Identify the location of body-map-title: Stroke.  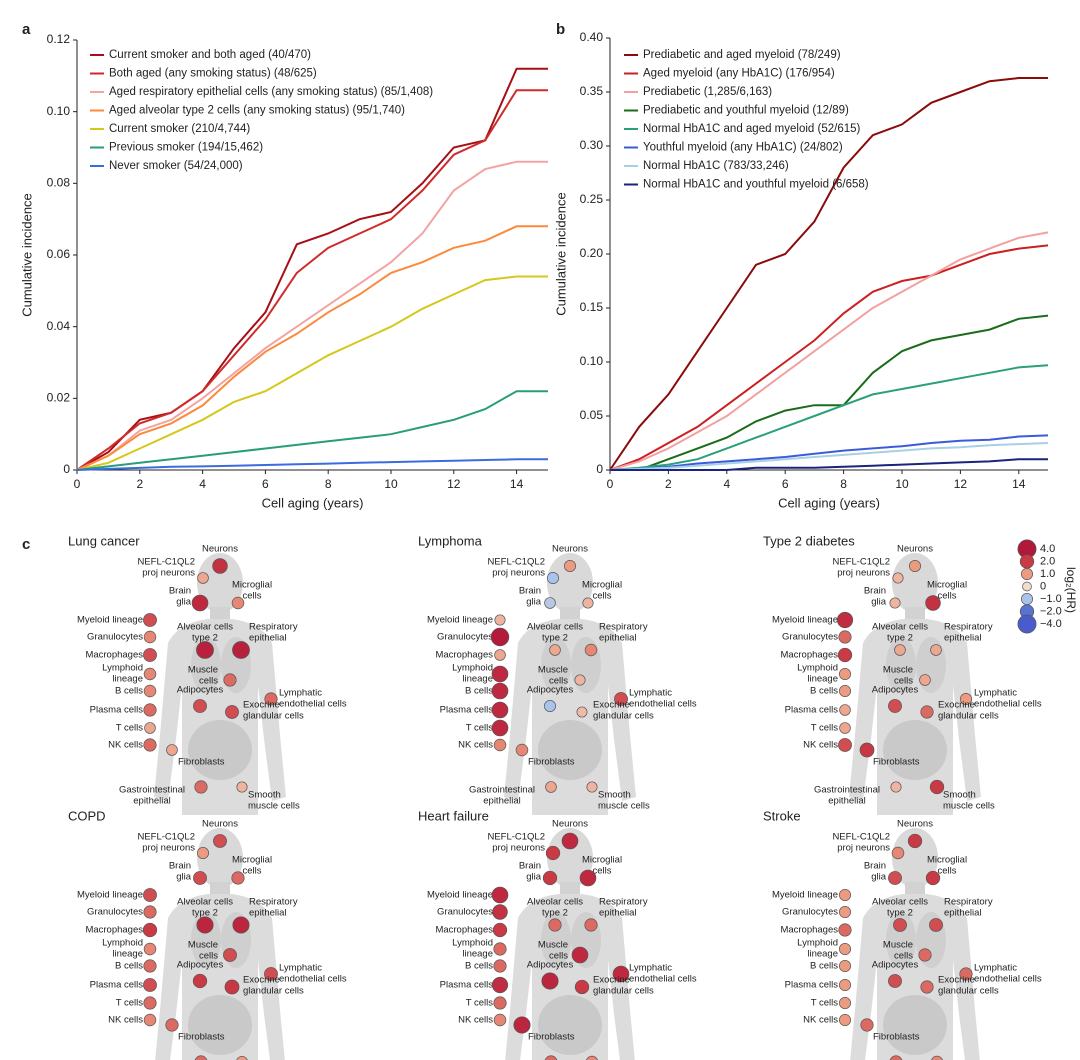
(782, 815).